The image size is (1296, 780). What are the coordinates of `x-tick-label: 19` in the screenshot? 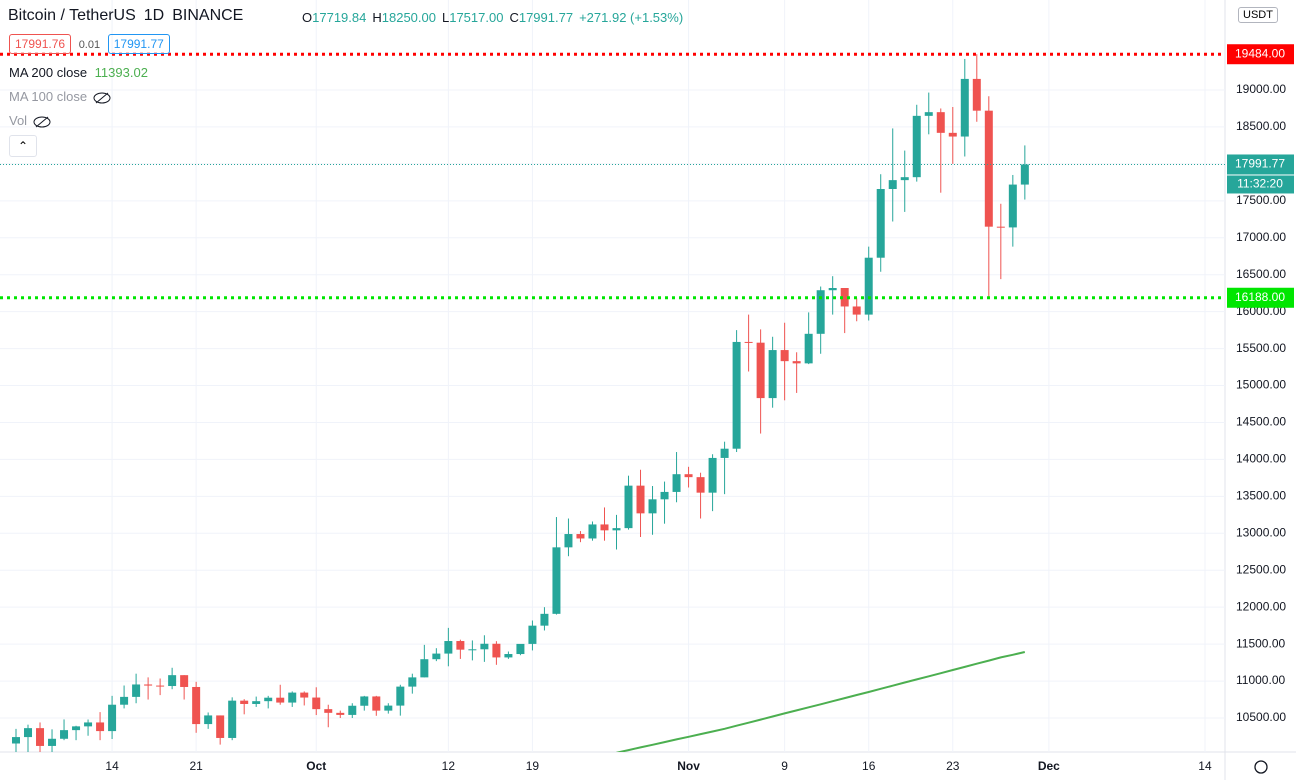 It's located at (533, 766).